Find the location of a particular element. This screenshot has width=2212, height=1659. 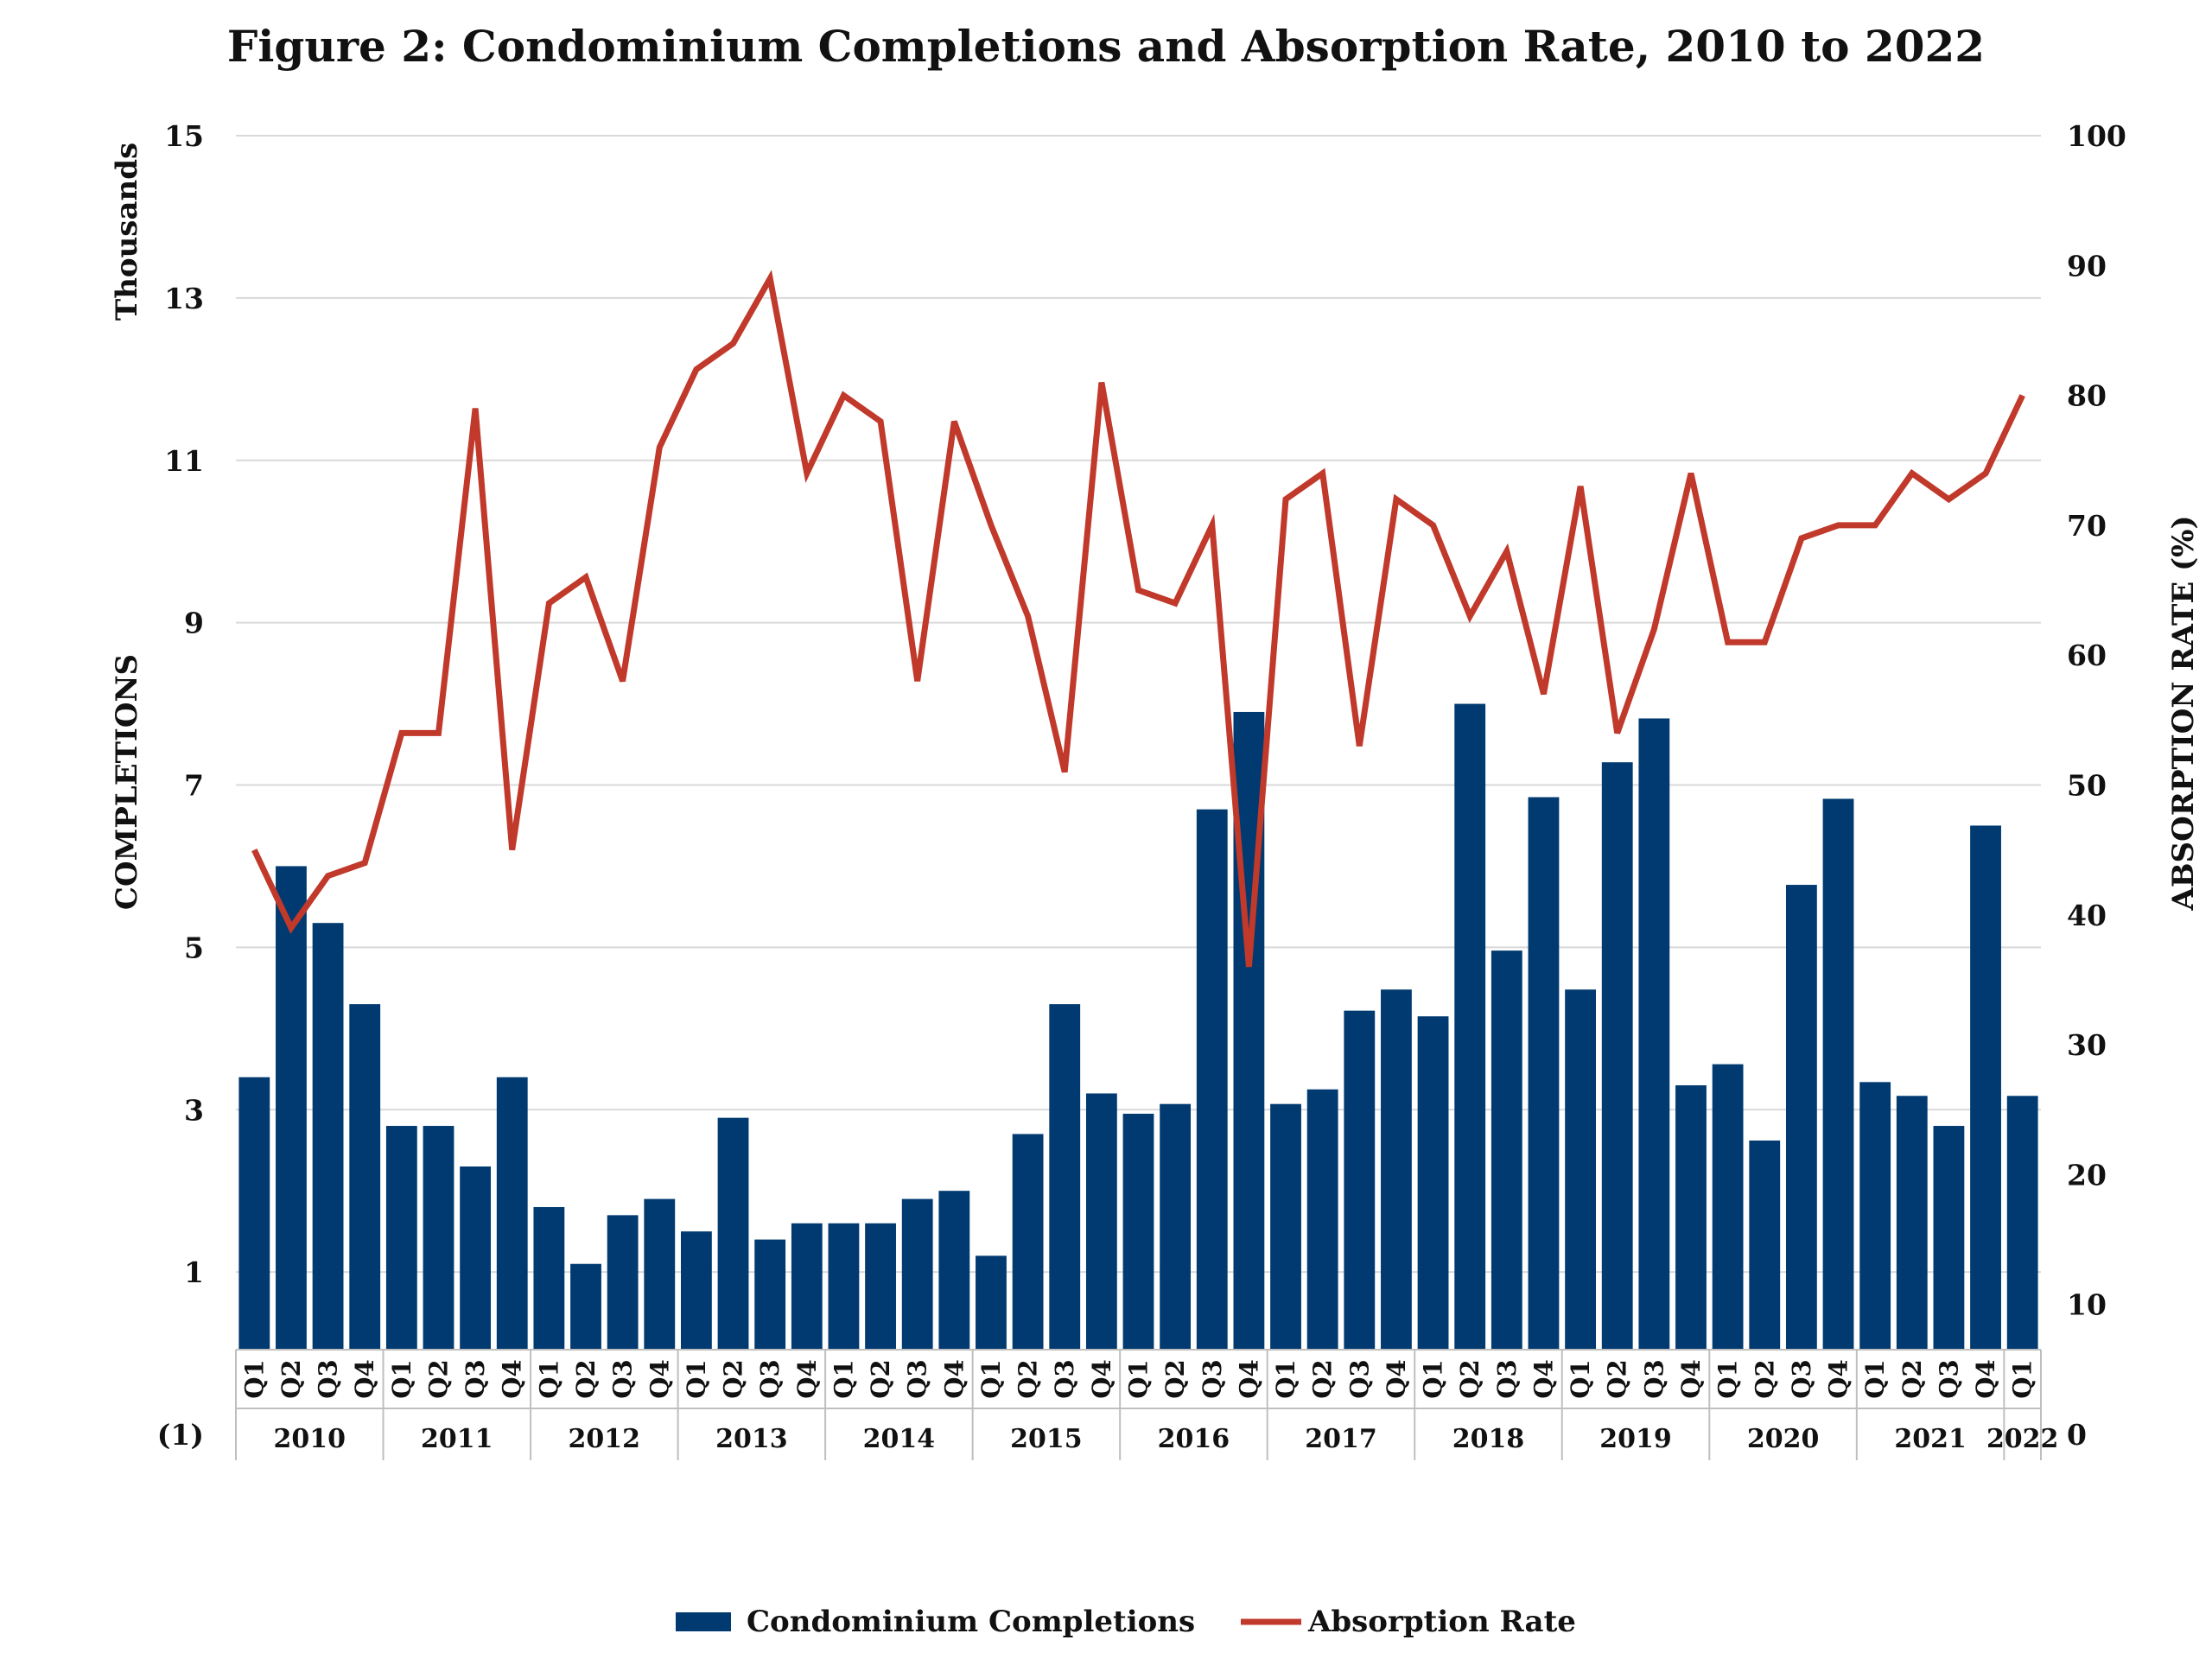

legend-label-absorption: Absorption Rate is located at coordinates (1441, 1622).